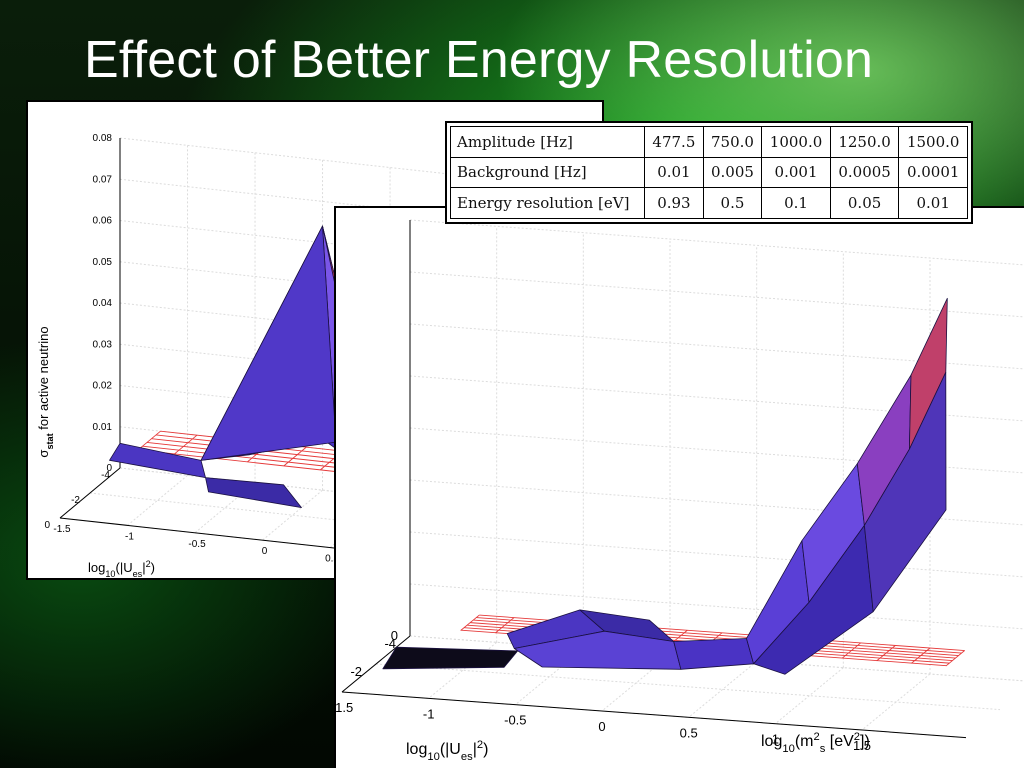 The width and height of the screenshot is (1024, 768). Describe the element at coordinates (47, 525) in the screenshot. I see `y-tick-label: 0` at that location.